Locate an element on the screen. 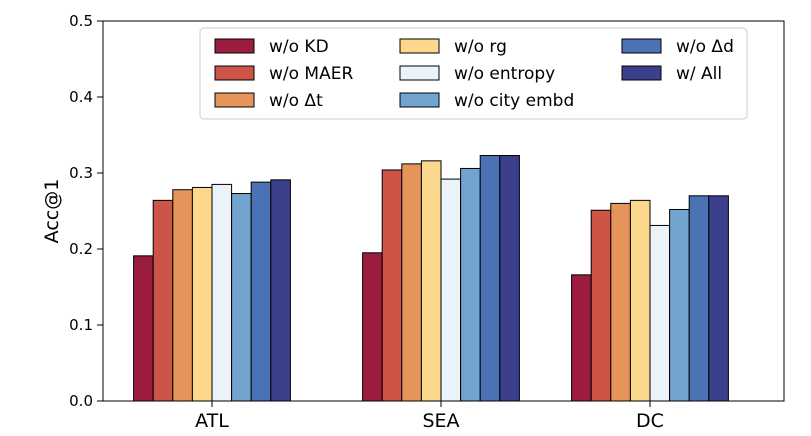 The image size is (811, 436). x-tick-label: DC is located at coordinates (650, 421).